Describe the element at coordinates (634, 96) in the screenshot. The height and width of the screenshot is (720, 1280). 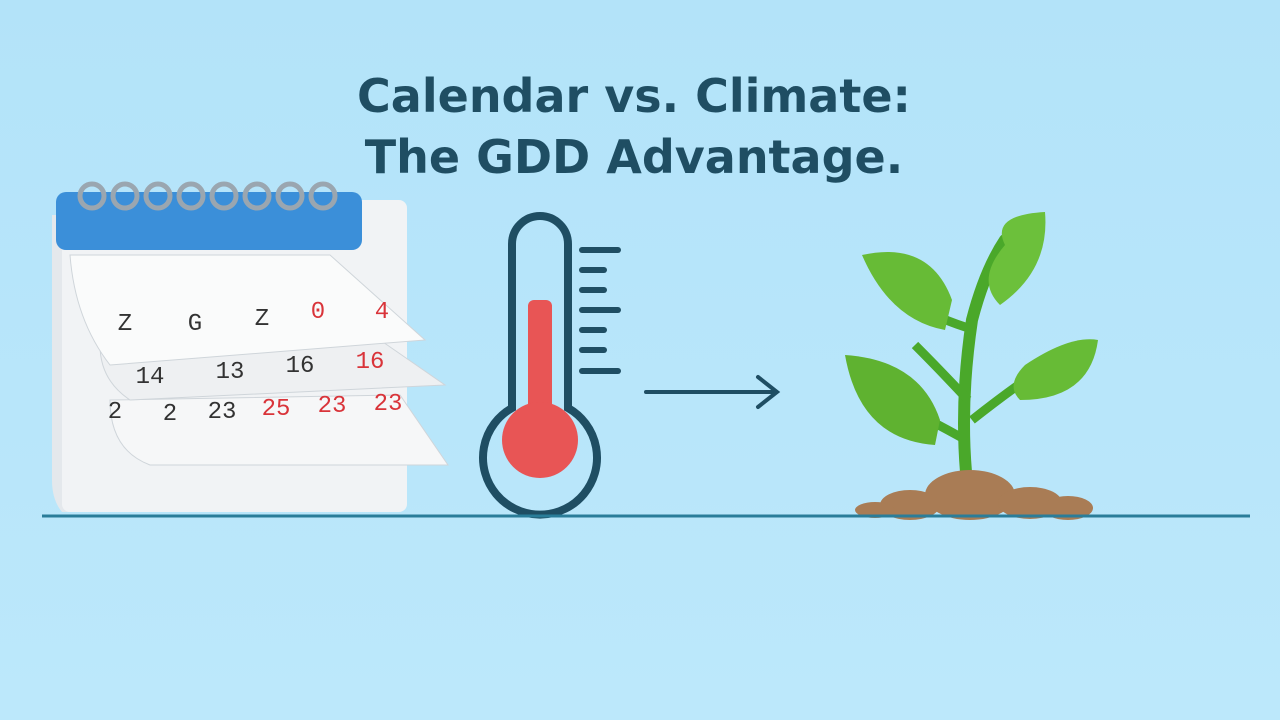
I see `title-line-1: Calendar vs. Climate:` at that location.